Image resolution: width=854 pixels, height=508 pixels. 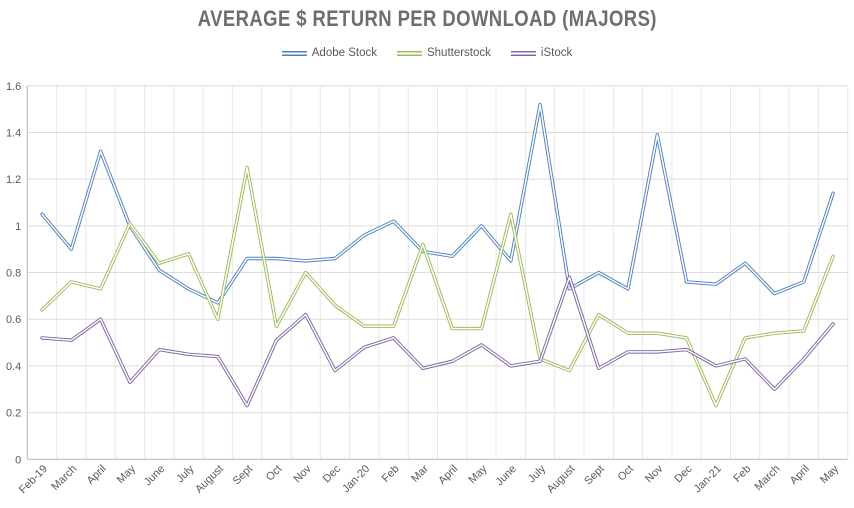 What do you see at coordinates (13, 180) in the screenshot?
I see `y-tick-label: 1.2` at bounding box center [13, 180].